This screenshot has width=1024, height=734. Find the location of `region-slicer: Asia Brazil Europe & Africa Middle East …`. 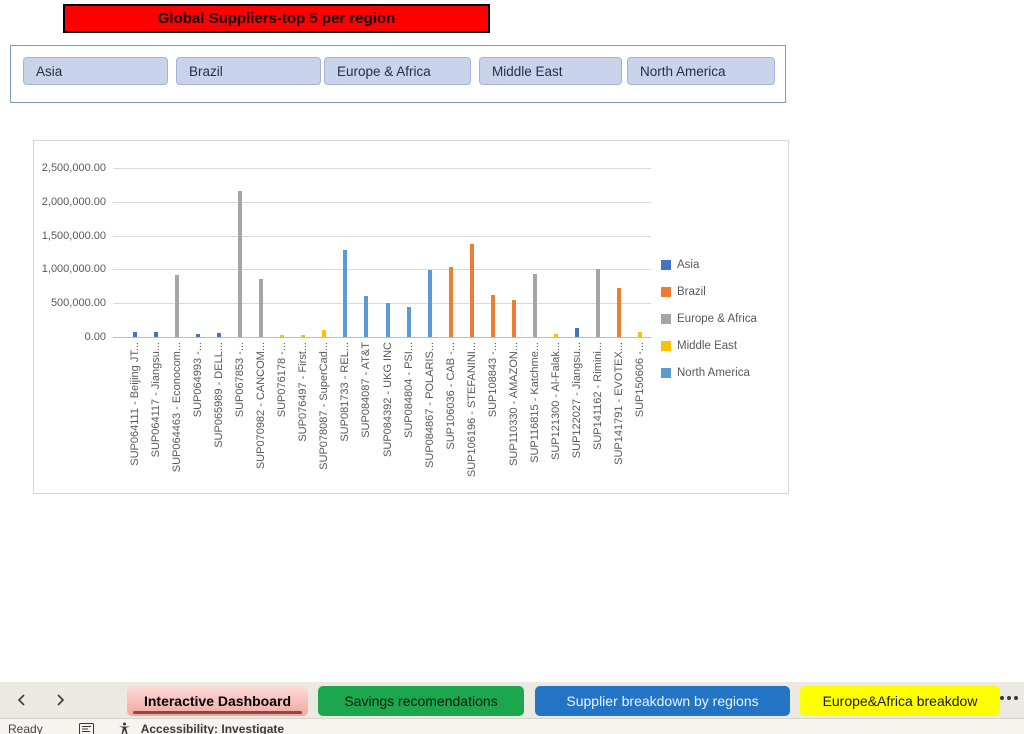

region-slicer: Asia Brazil Europe & Africa Middle East … is located at coordinates (398, 74).